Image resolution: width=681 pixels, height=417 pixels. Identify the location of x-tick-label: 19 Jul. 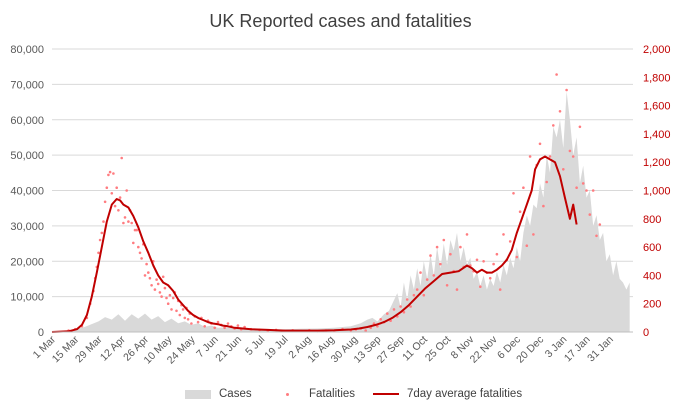
(276, 348).